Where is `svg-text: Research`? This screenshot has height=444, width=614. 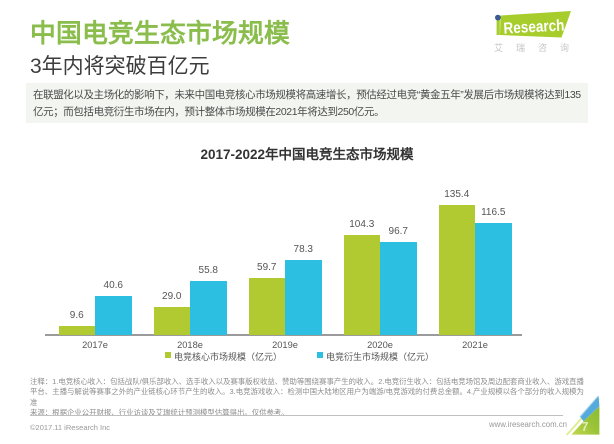 svg-text: Research is located at coordinates (534, 27).